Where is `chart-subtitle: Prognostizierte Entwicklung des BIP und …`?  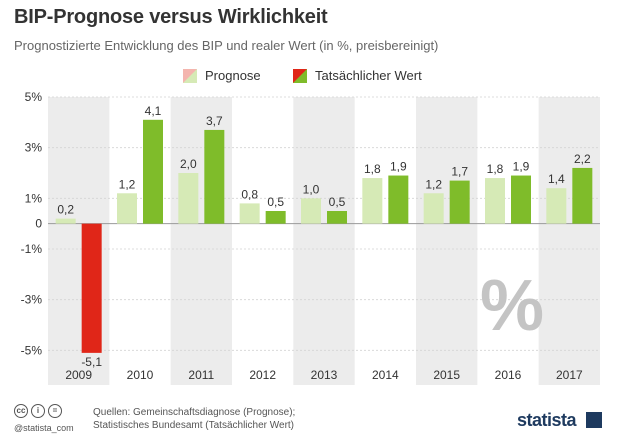 chart-subtitle: Prognostizierte Entwicklung des BIP und … is located at coordinates (226, 45).